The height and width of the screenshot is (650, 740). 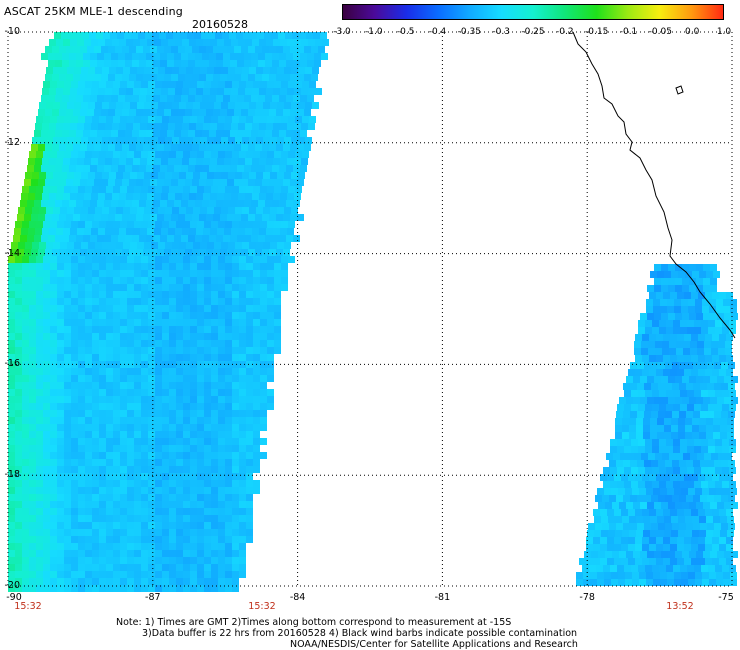 What do you see at coordinates (533, 12) in the screenshot?
I see `color-scale-bar` at bounding box center [533, 12].